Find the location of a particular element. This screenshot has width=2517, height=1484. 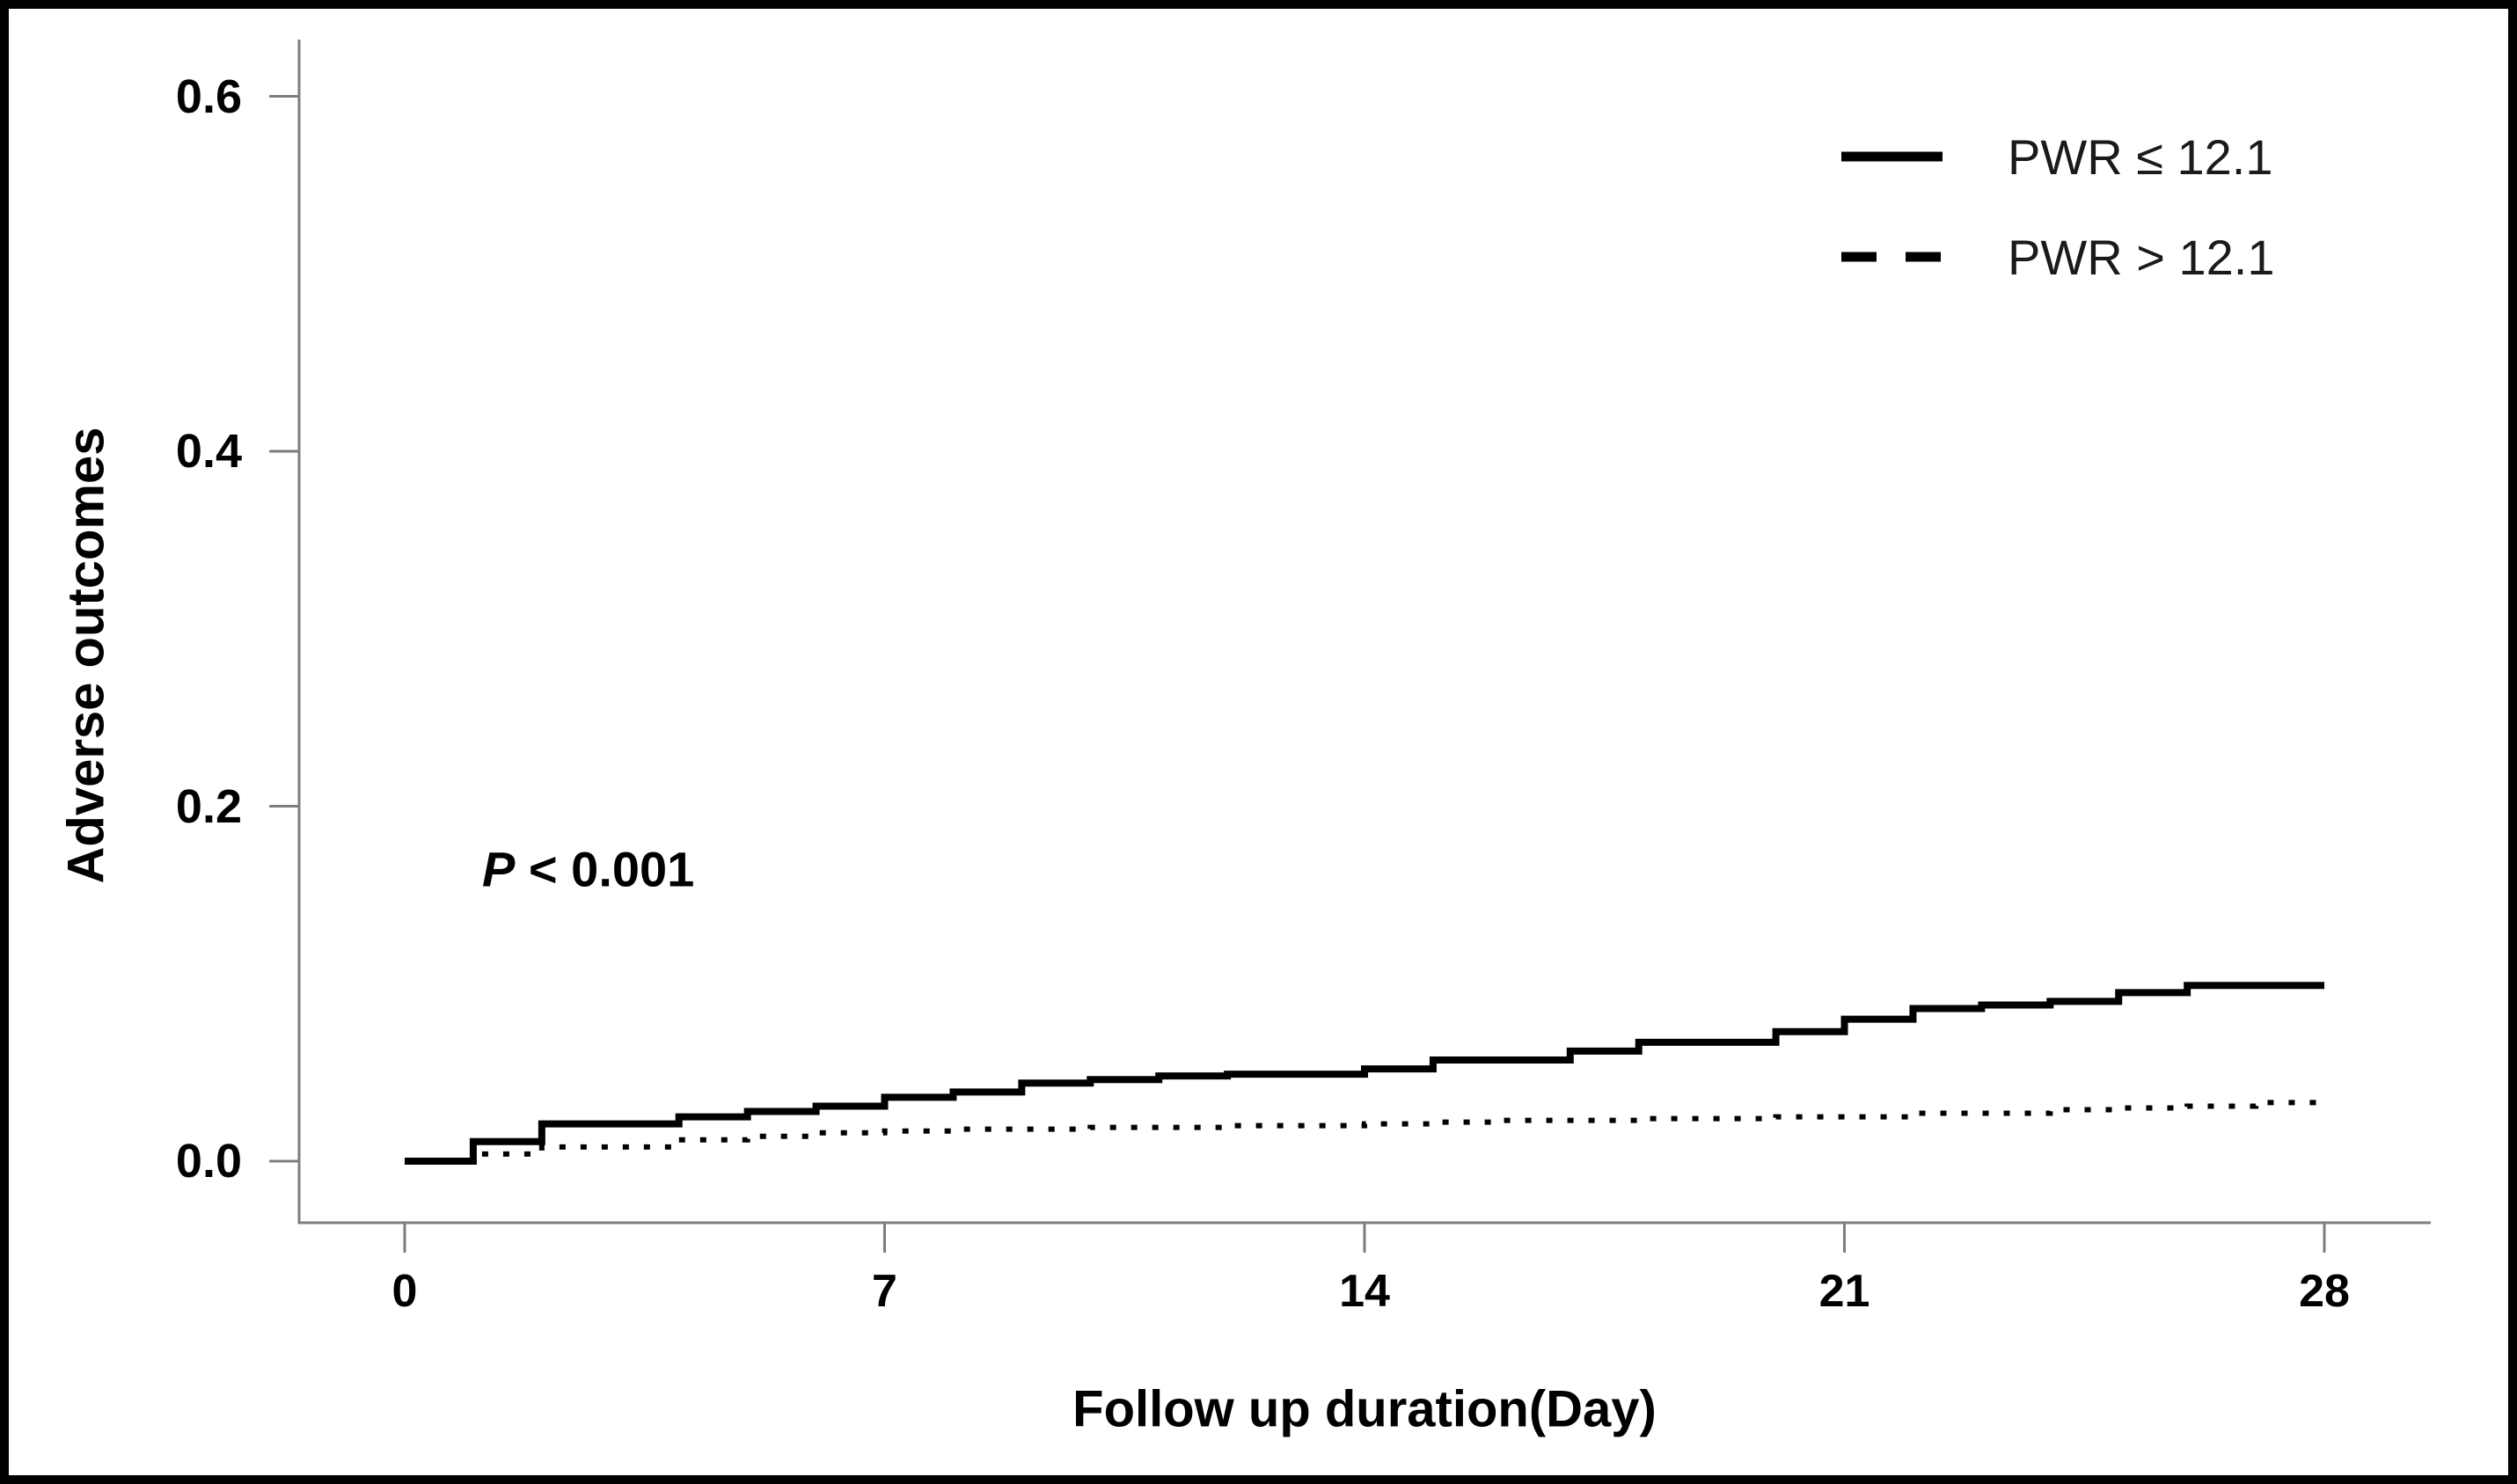

legend-item: PWR > 12.1 is located at coordinates (2057, 257).